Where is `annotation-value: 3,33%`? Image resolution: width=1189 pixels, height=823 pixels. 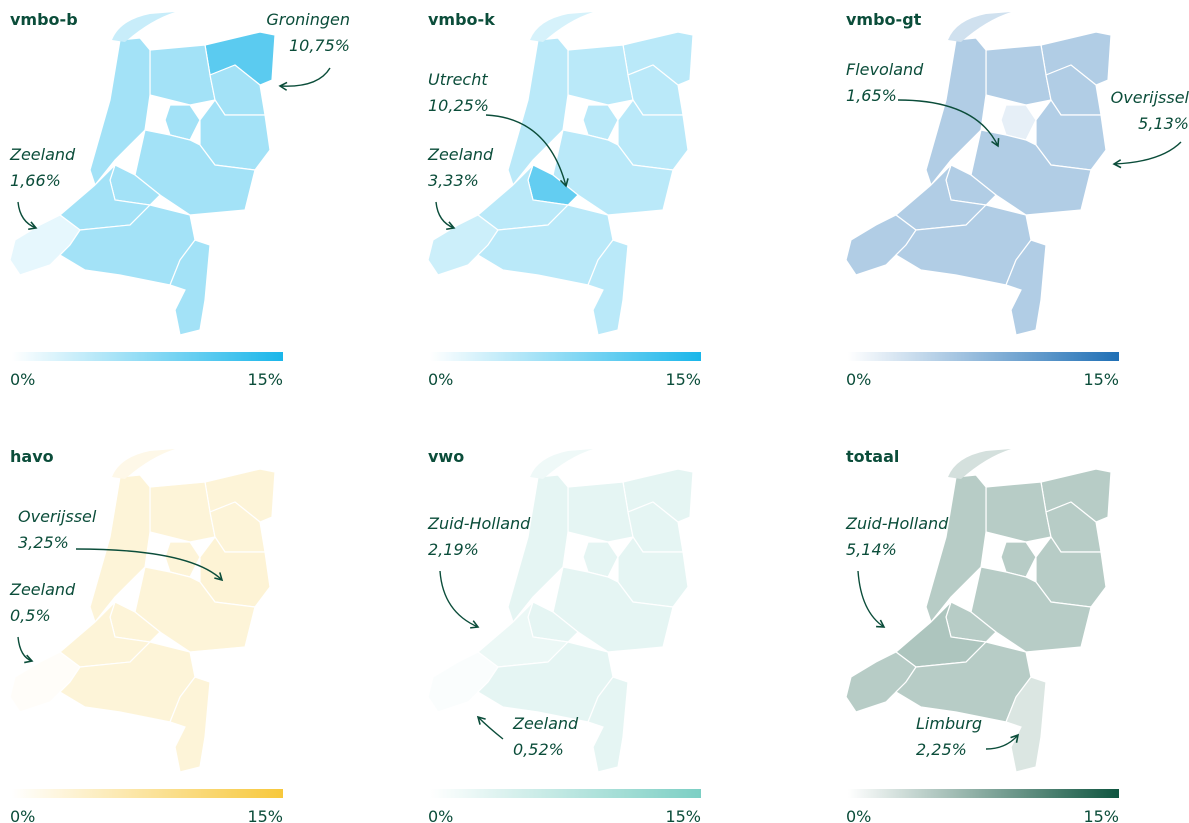
annotation-value: 3,33% is located at coordinates (453, 180).